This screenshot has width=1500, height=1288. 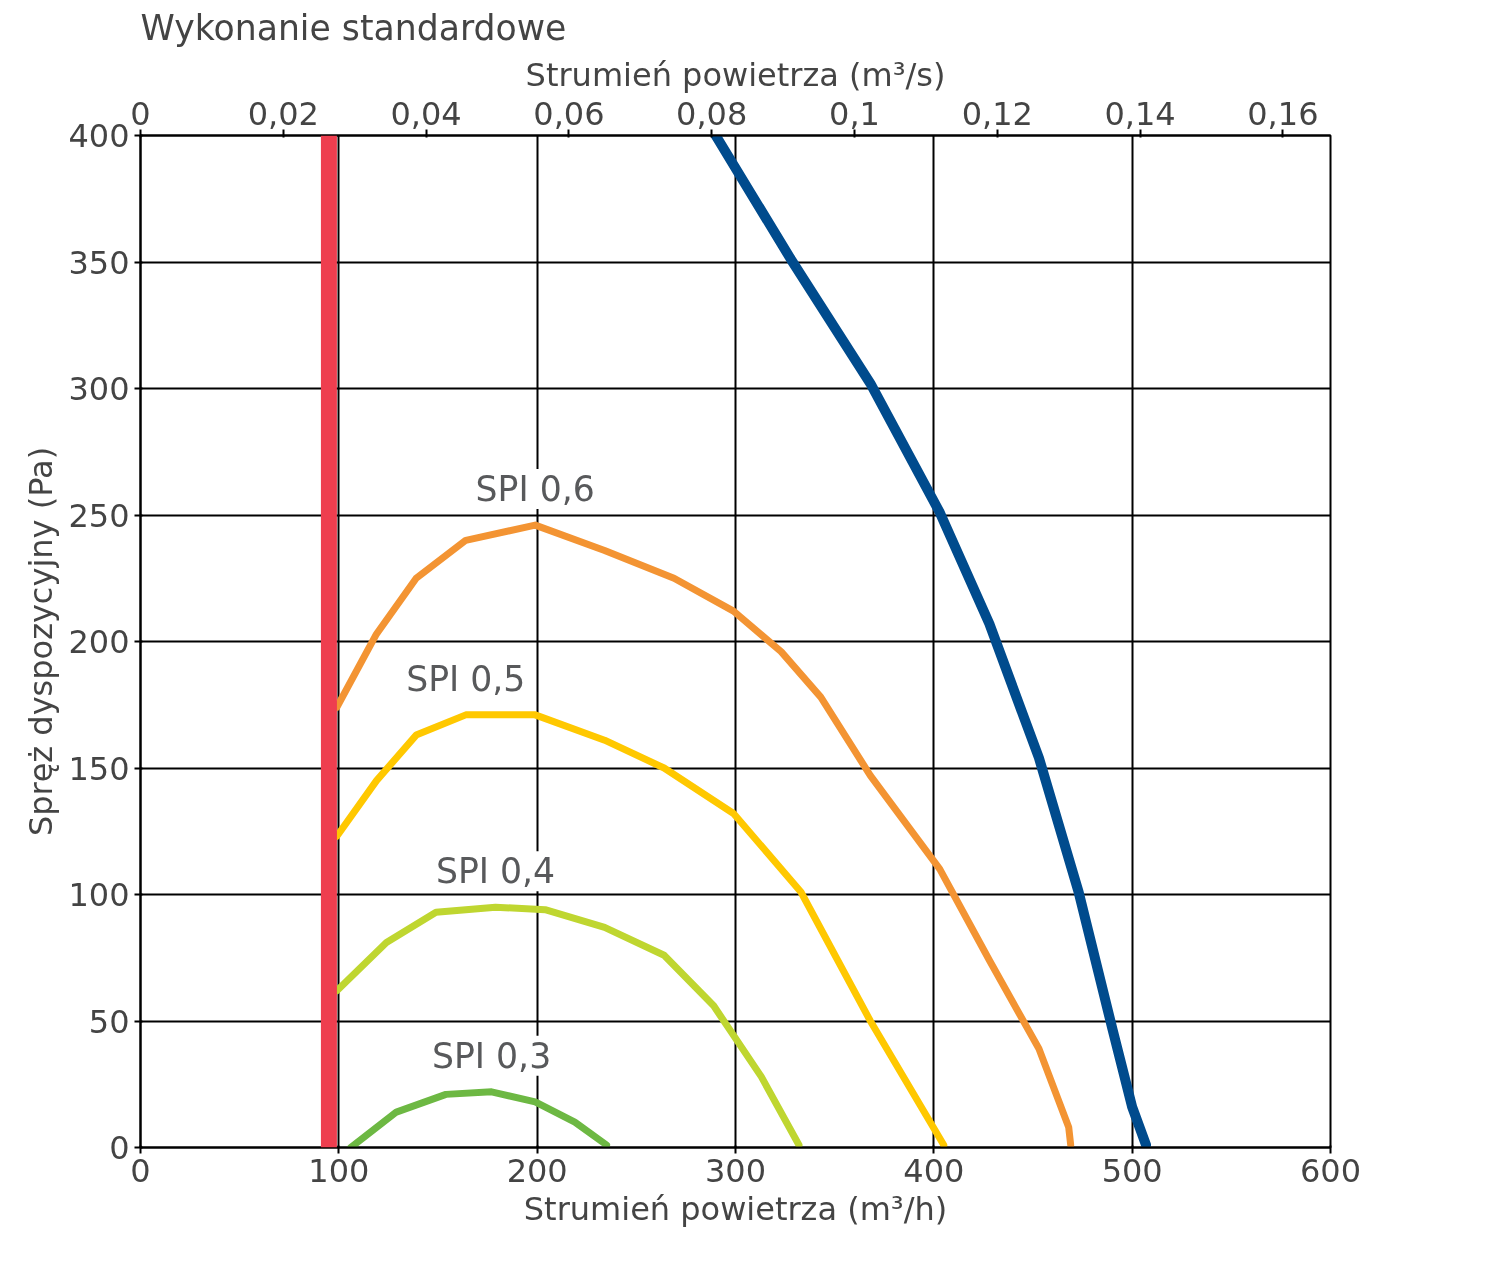 I want to click on x2-axis-title: Strumień powietrza (m³/s), so click(x=735, y=74).